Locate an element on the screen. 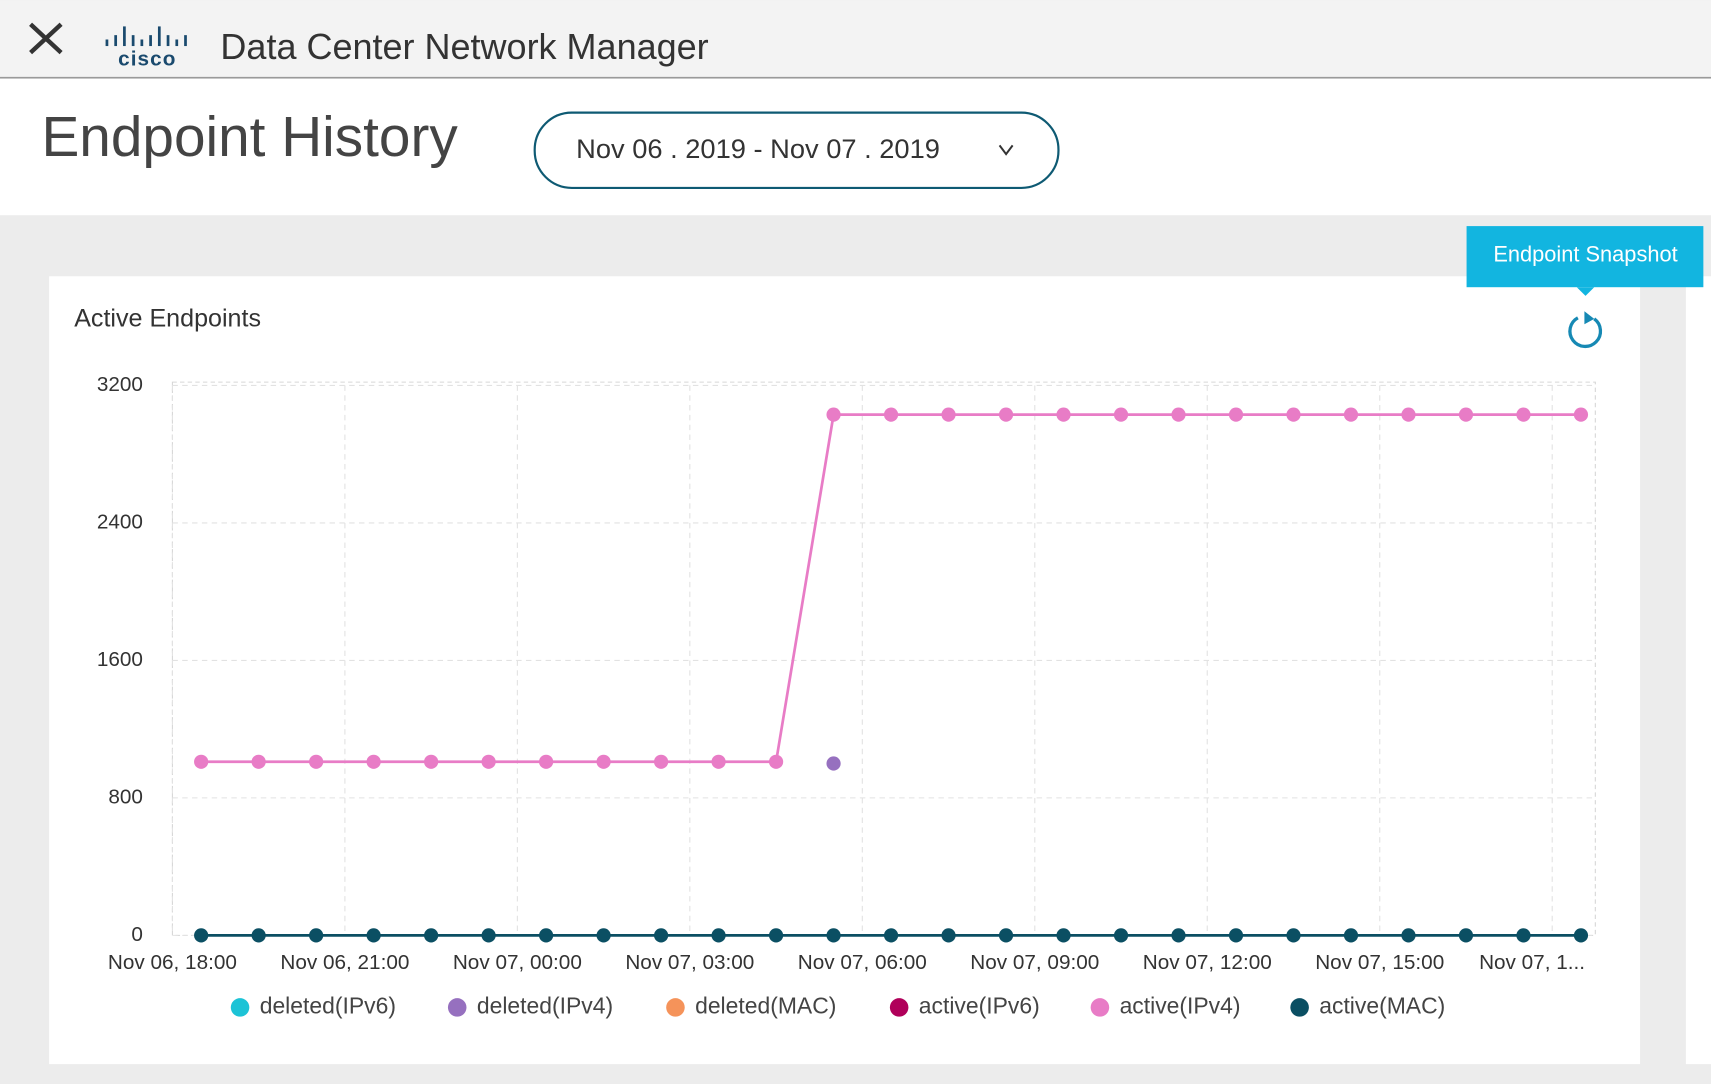 The height and width of the screenshot is (1084, 1711). app-name: Data Center Network Manager is located at coordinates (464, 46).